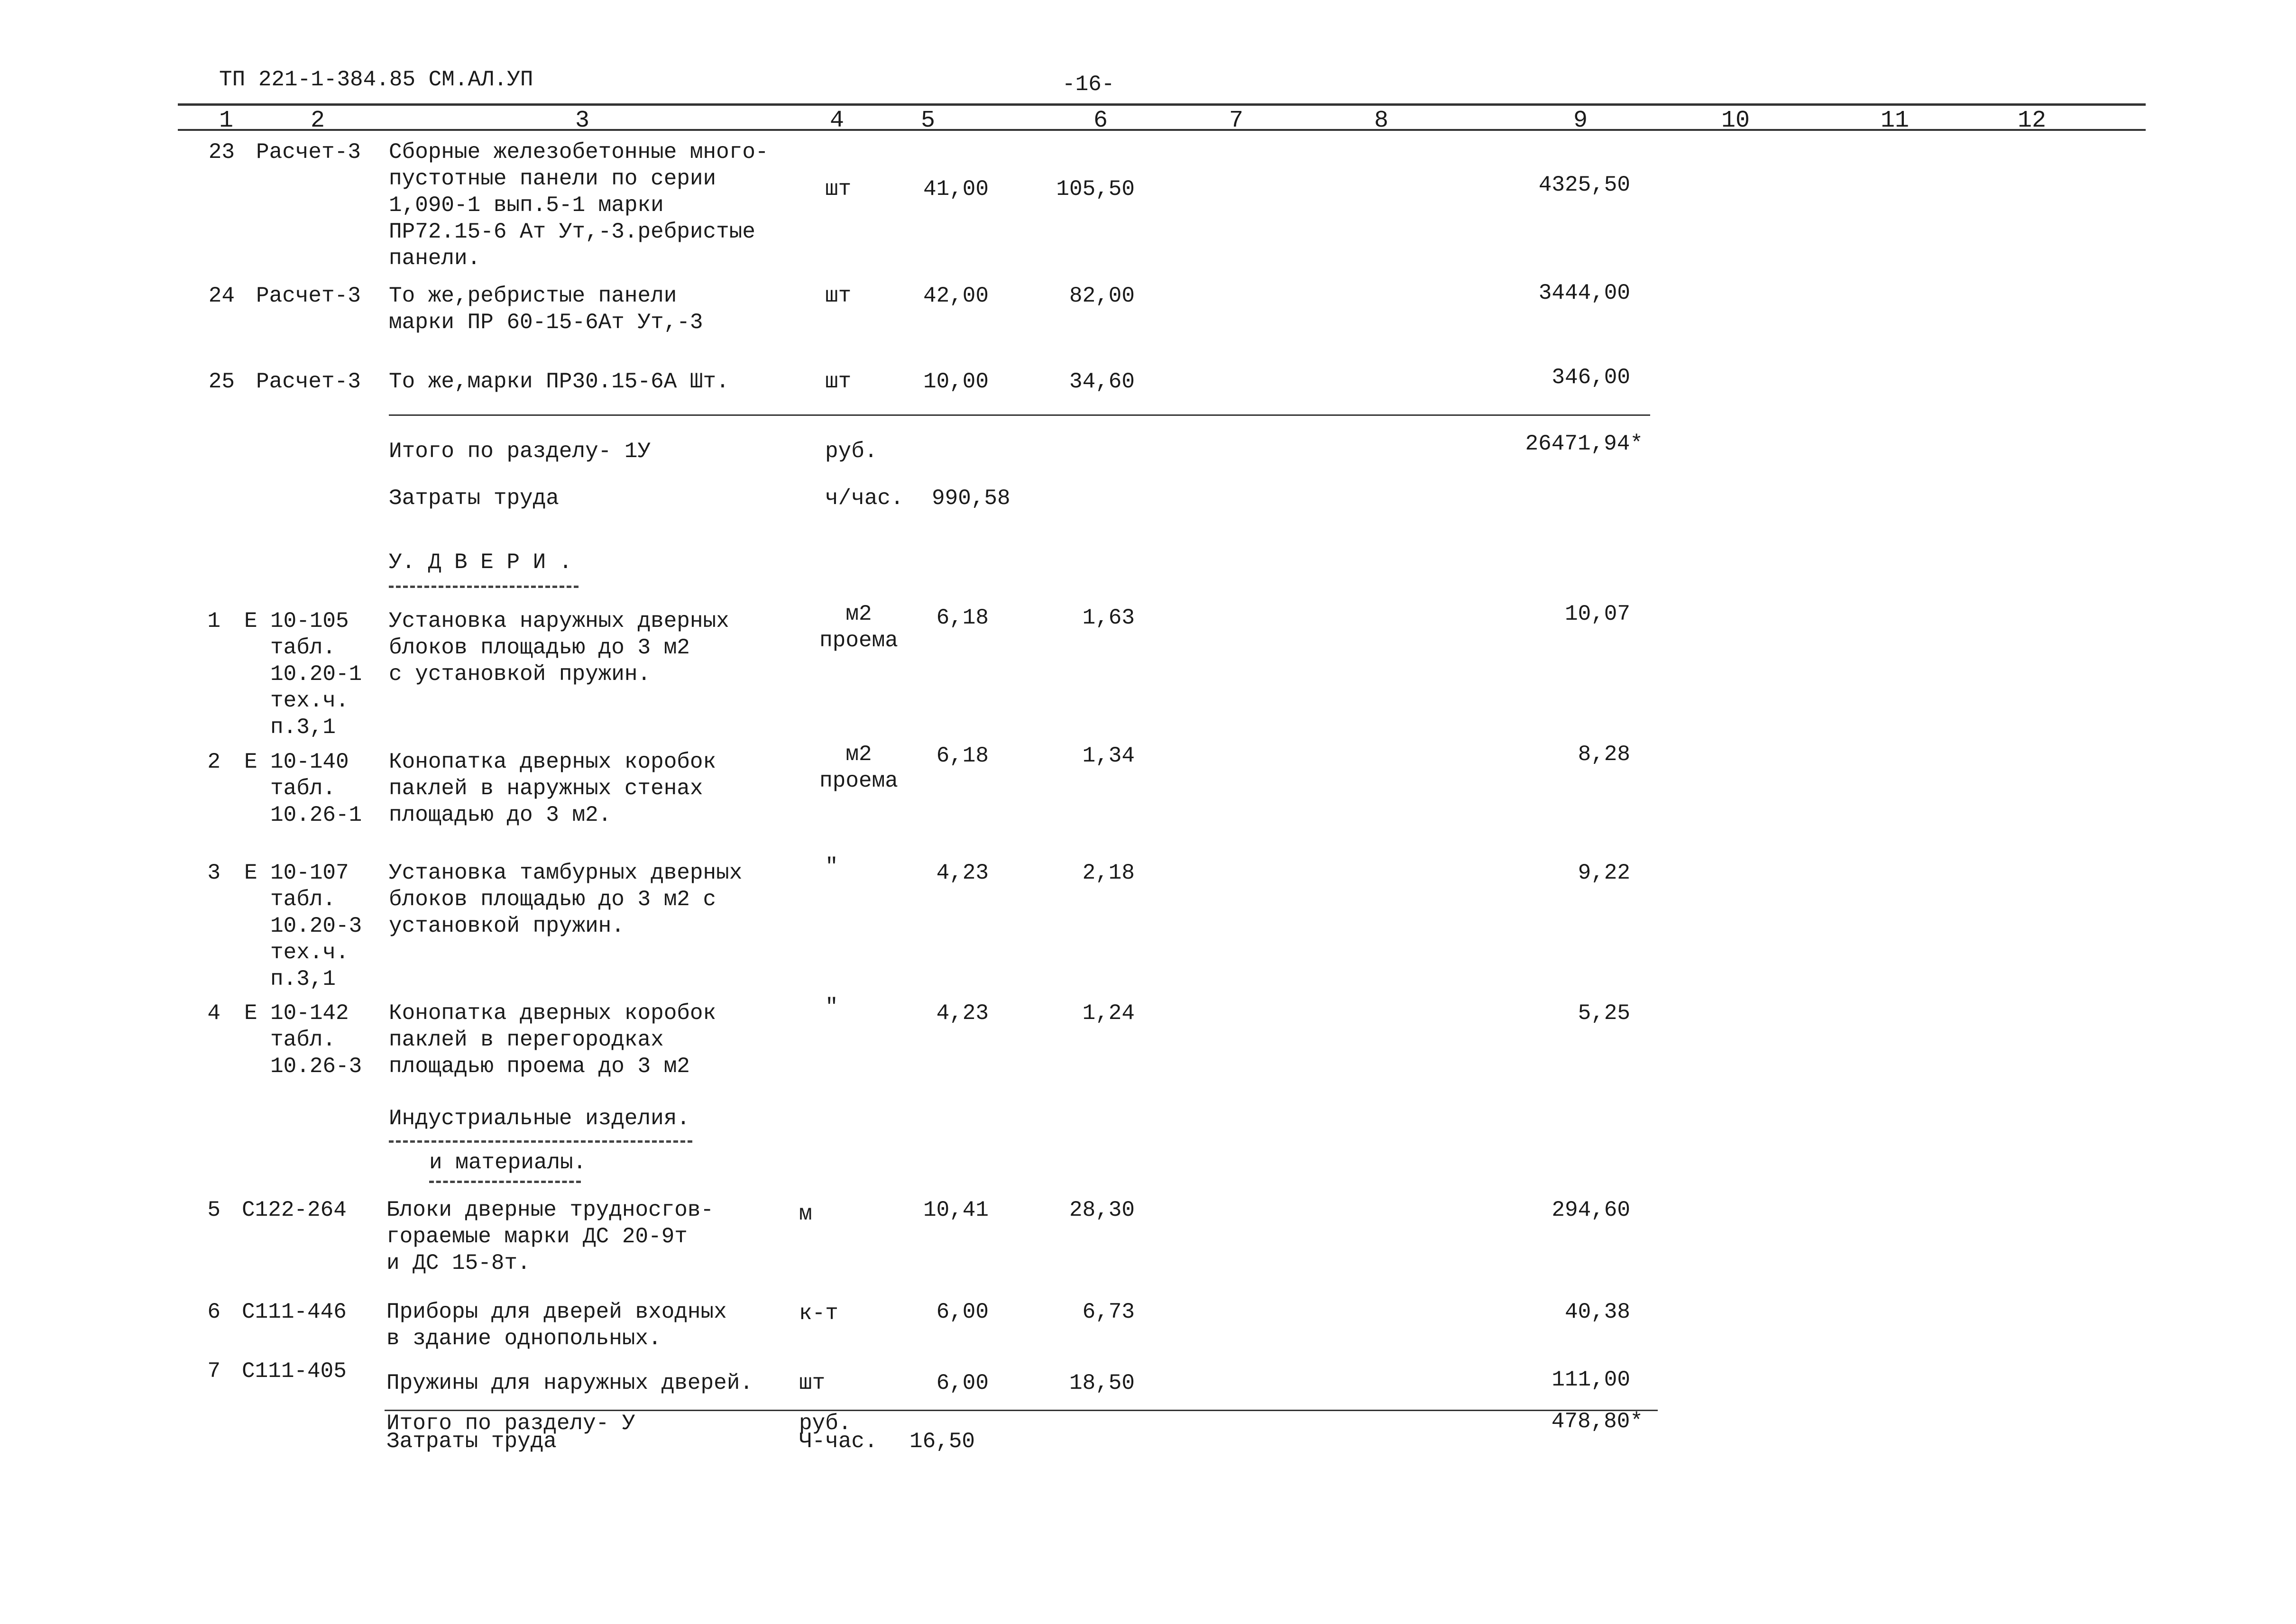 This screenshot has height=1624, width=2296. Describe the element at coordinates (508, 1162) in the screenshot. I see `subheading-materials: и материалы.` at that location.